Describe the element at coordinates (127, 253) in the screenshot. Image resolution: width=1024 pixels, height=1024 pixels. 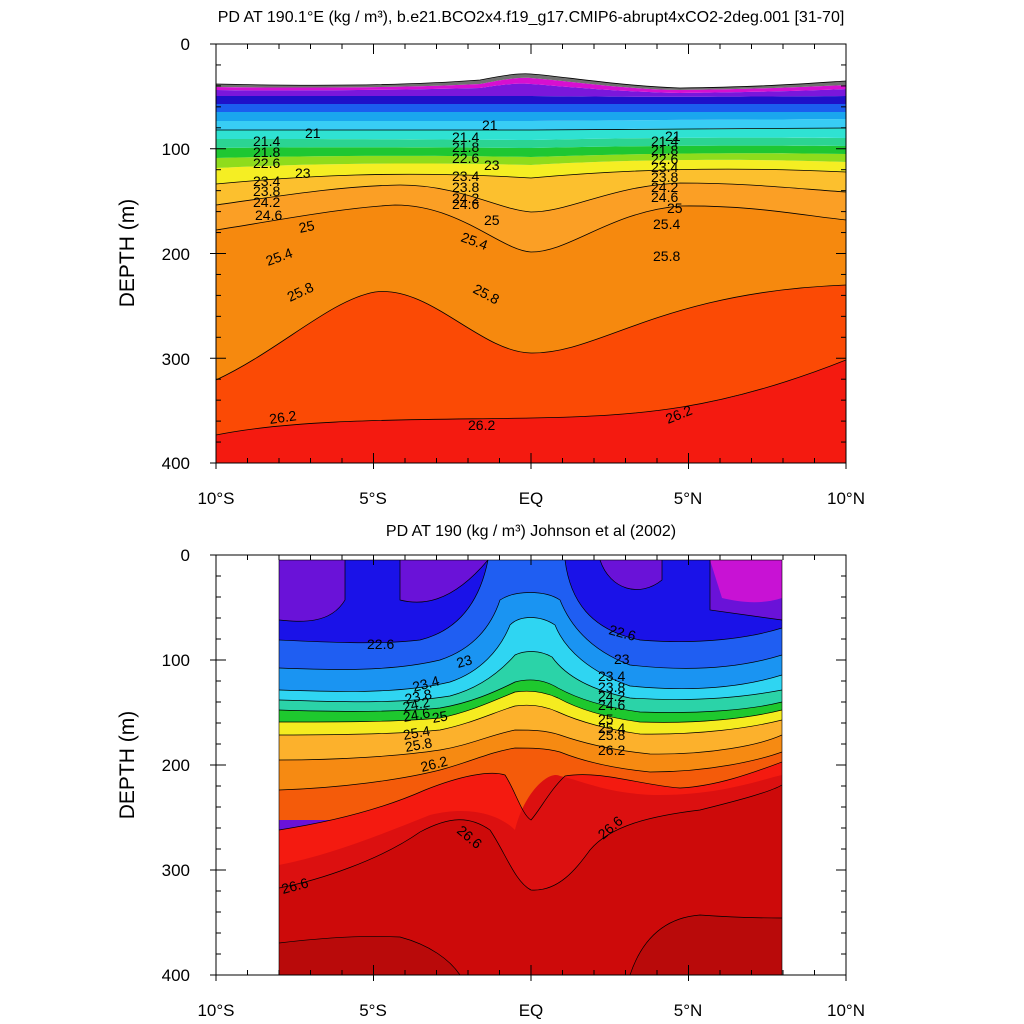
I see `panel-model-y-axis-label: DEPTH (m)` at that location.